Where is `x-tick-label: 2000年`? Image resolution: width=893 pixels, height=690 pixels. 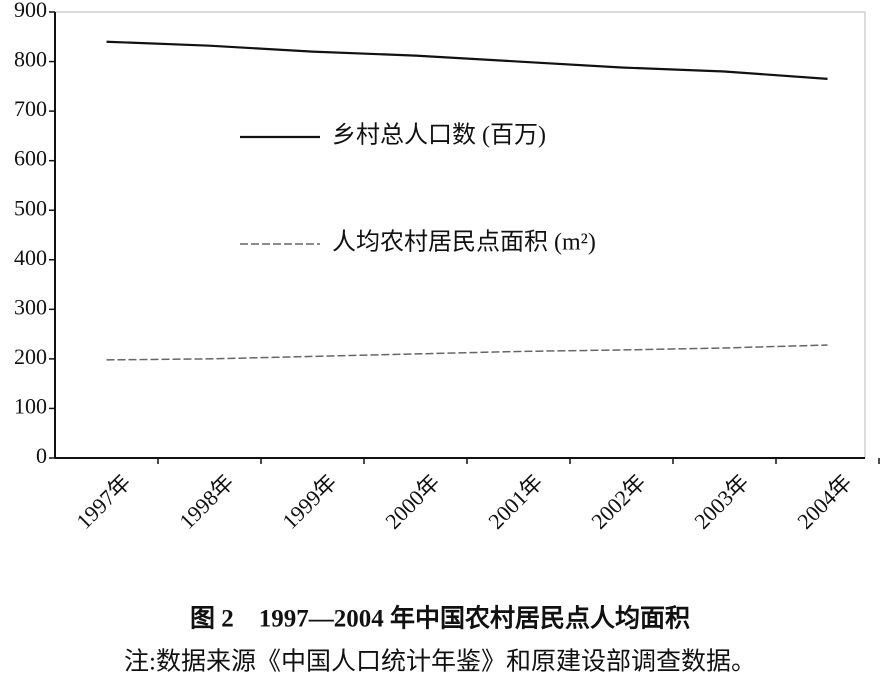 x-tick-label: 2000年 is located at coordinates (412, 501).